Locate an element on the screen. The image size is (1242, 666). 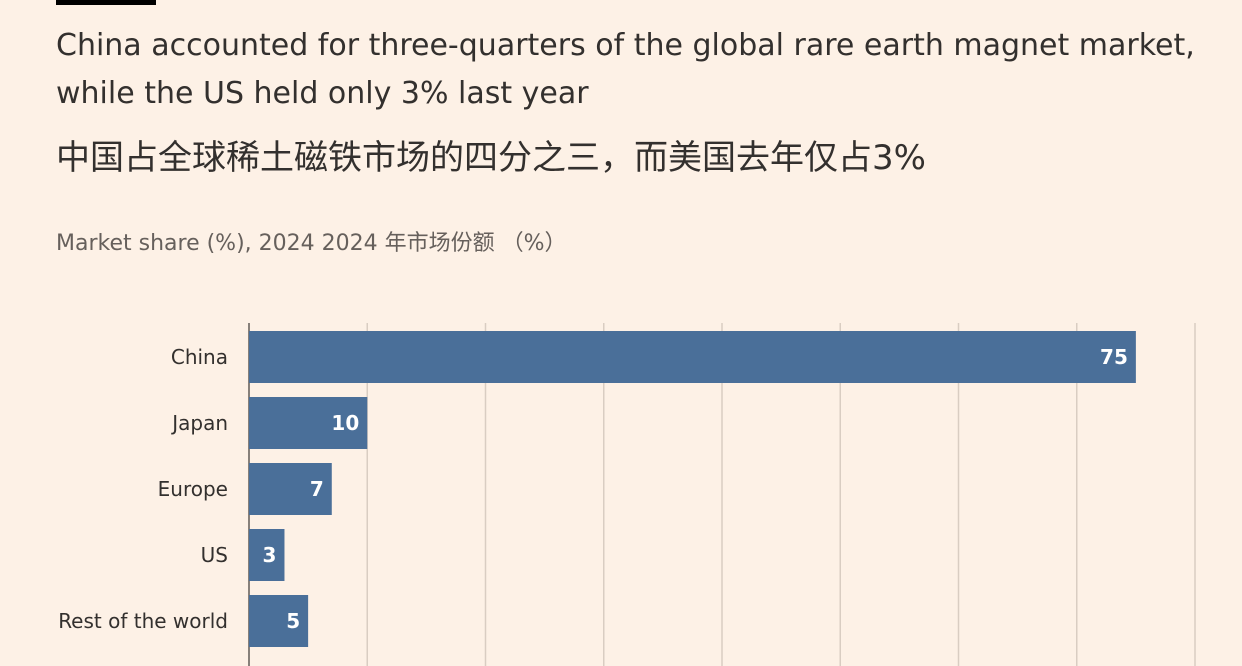
bar-us is located at coordinates (267, 555).